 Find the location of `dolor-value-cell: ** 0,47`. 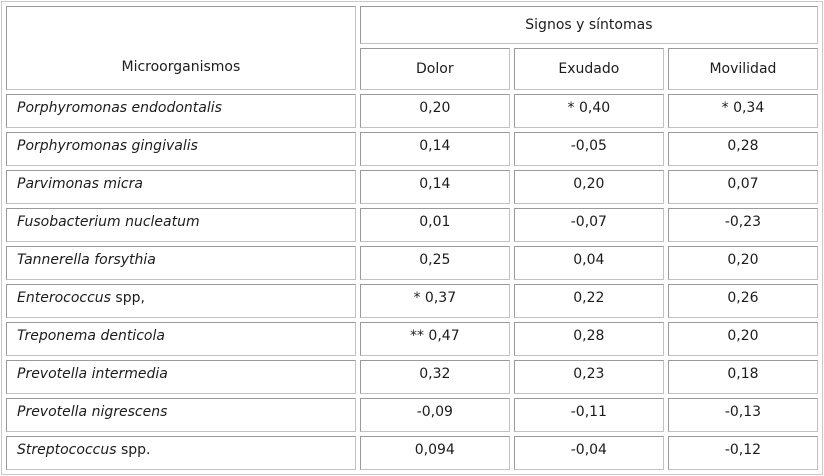

dolor-value-cell: ** 0,47 is located at coordinates (434, 339).